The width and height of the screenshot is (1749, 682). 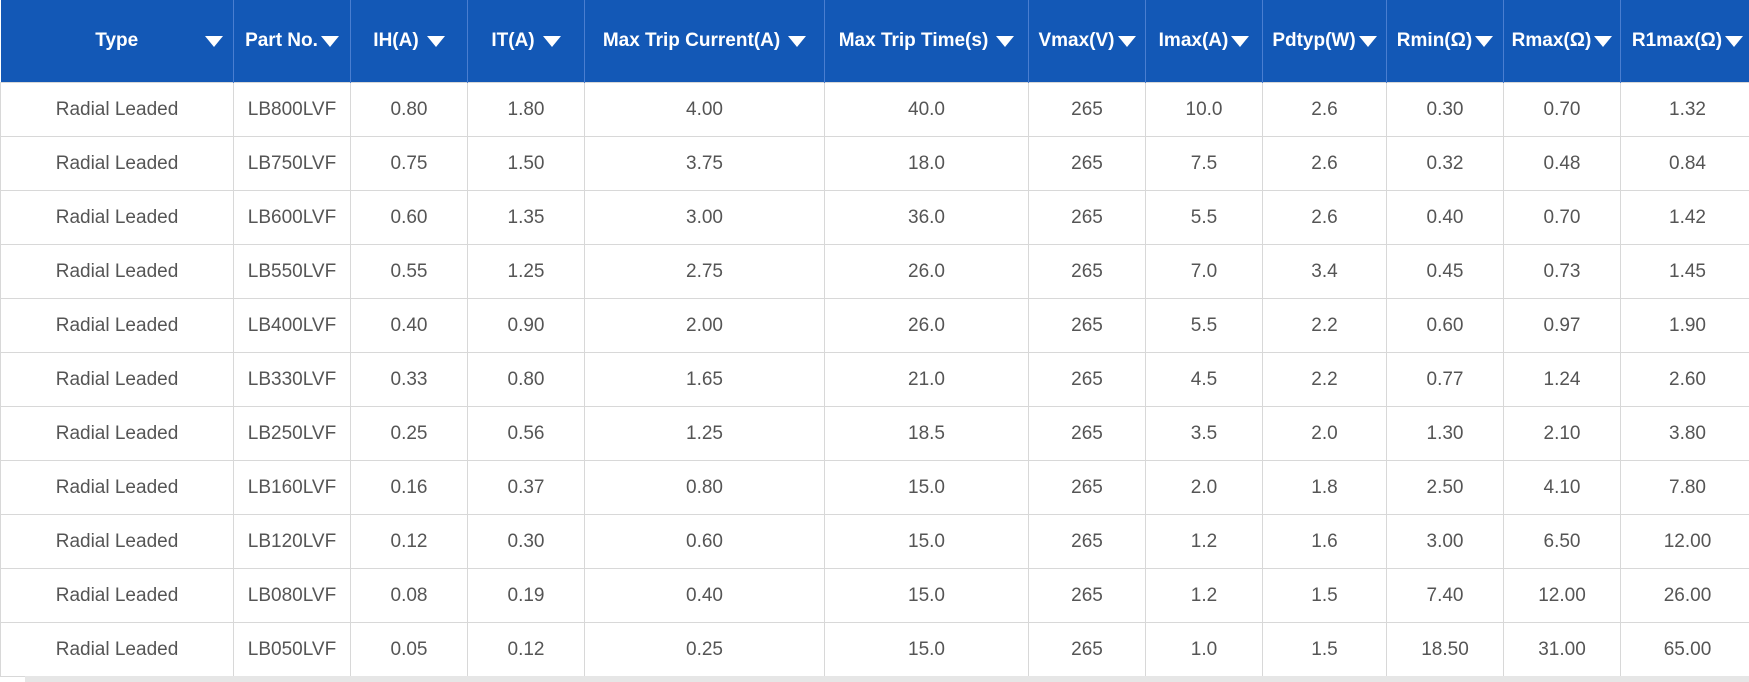 What do you see at coordinates (409, 217) in the screenshot?
I see `table-cell: 0.60` at bounding box center [409, 217].